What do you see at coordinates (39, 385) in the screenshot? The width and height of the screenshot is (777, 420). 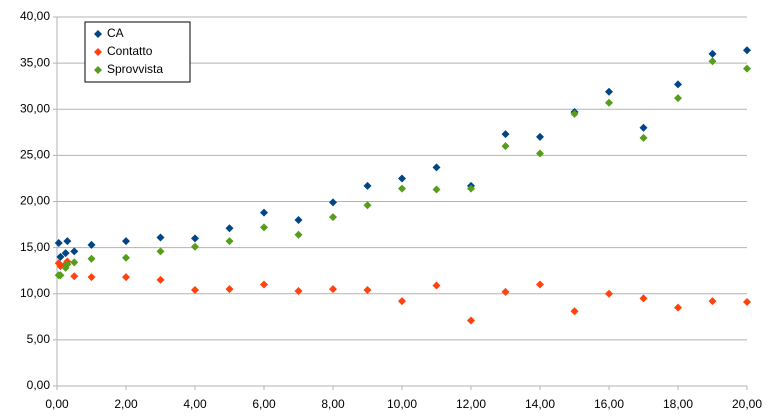 I see `y-tick-label: 0,00` at bounding box center [39, 385].